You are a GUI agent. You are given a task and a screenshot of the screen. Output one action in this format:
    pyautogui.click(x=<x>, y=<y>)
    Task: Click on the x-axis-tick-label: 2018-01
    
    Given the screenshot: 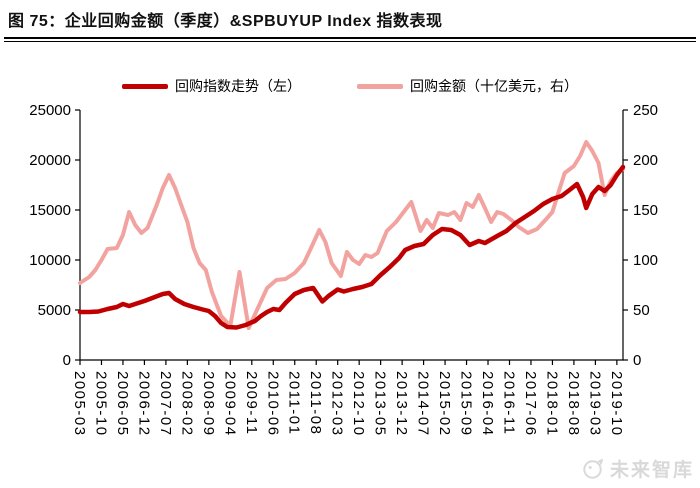 What is the action you would take?
    pyautogui.click(x=551, y=404)
    